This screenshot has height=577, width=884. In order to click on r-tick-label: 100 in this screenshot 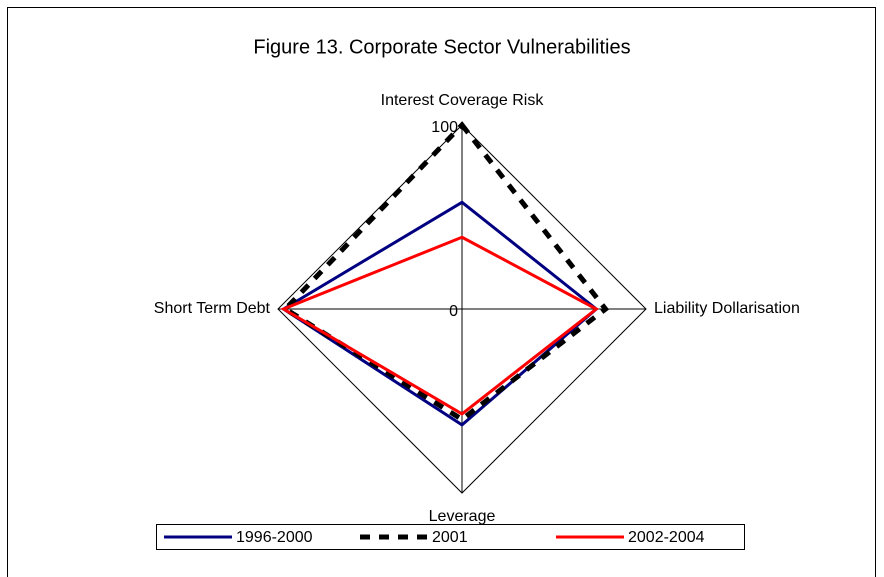, I will do `click(444, 127)`.